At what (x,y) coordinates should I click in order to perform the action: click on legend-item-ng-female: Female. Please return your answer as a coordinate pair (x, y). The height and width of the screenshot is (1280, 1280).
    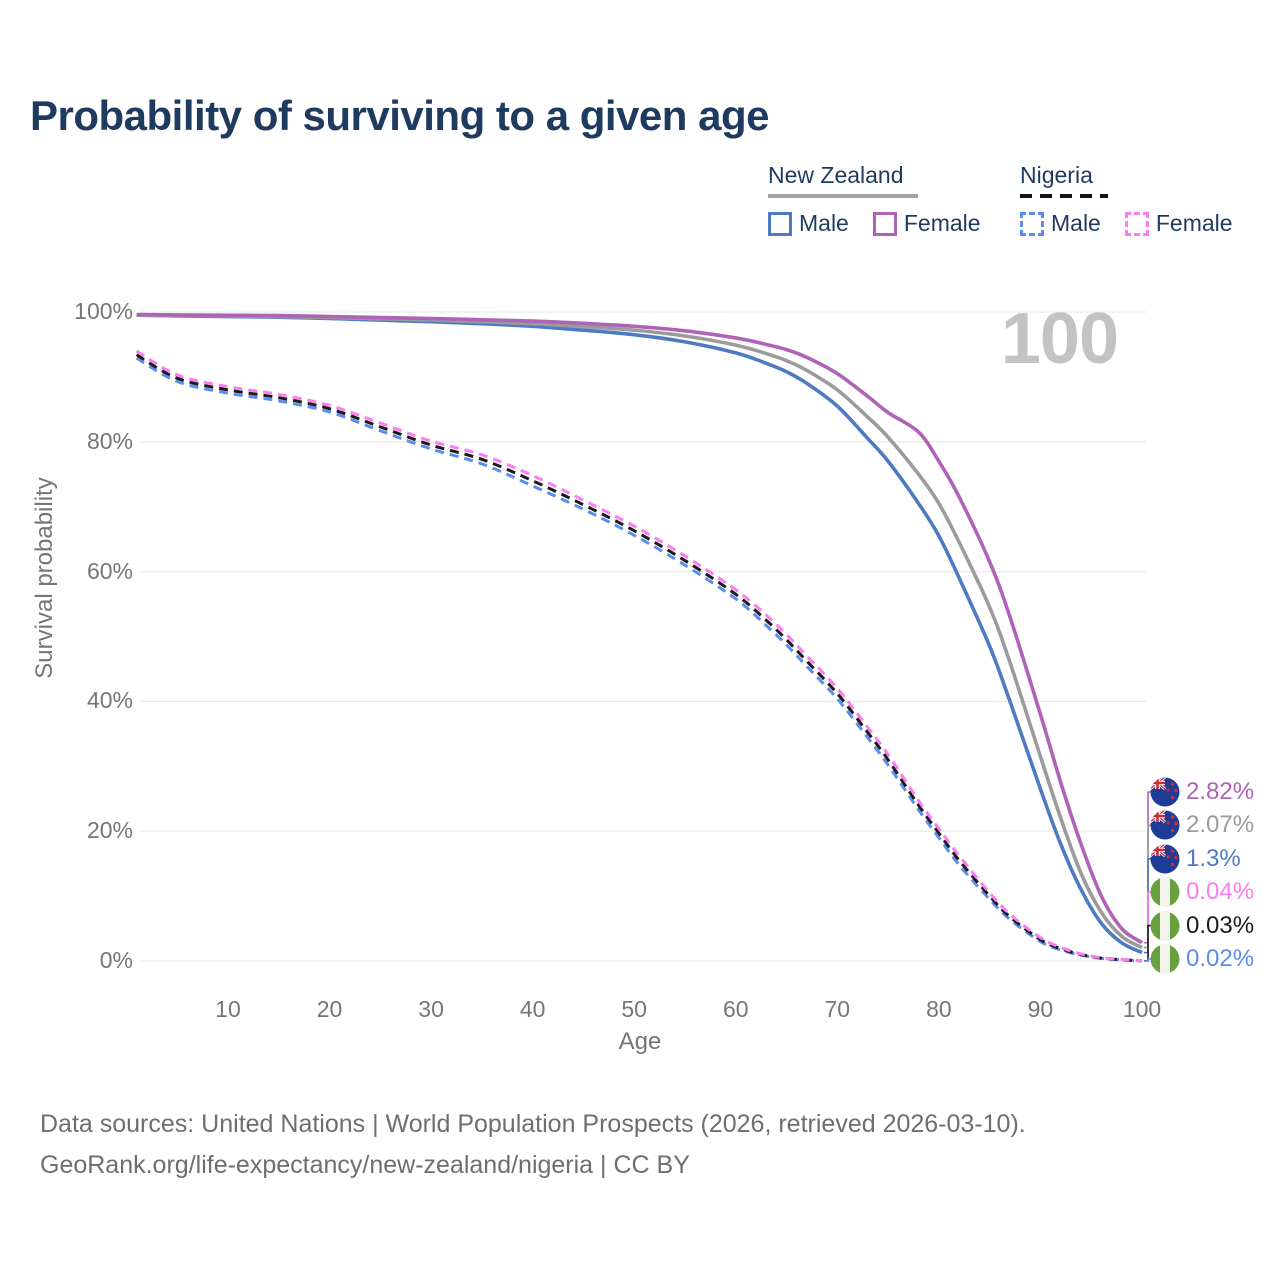
    Looking at the image, I should click on (1178, 223).